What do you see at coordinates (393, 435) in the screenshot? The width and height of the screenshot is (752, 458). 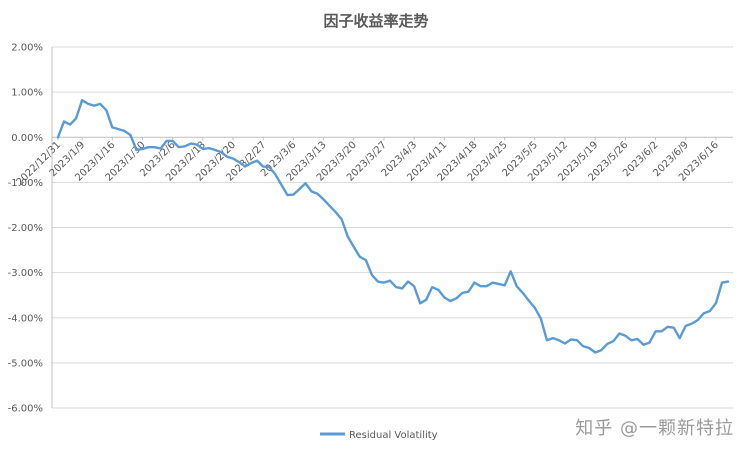 I see `legend-label-residual-volatility: Residual Volatility` at bounding box center [393, 435].